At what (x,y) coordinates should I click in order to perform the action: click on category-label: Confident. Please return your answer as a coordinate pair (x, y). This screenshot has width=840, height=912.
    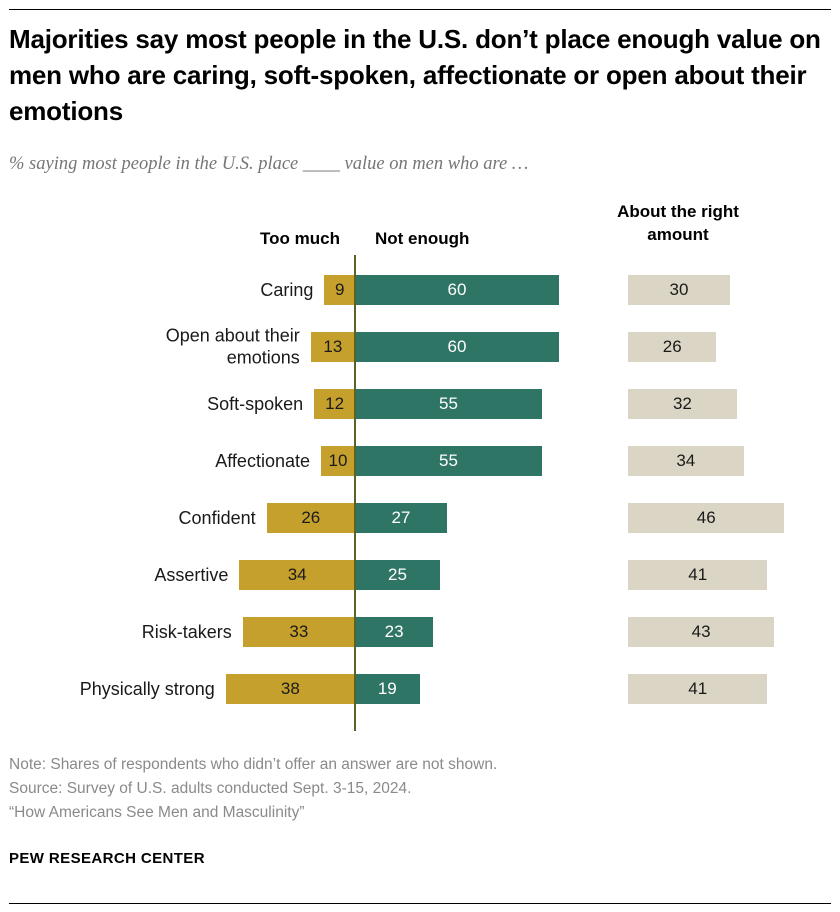
    Looking at the image, I should click on (217, 517).